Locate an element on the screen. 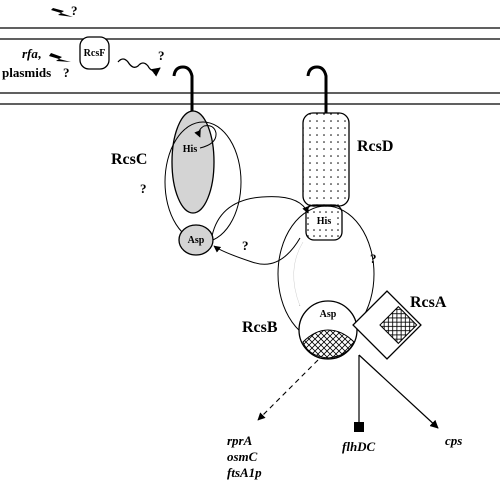 Image resolution: width=500 pixels, height=483 pixels. rcsd-body is located at coordinates (326, 159).